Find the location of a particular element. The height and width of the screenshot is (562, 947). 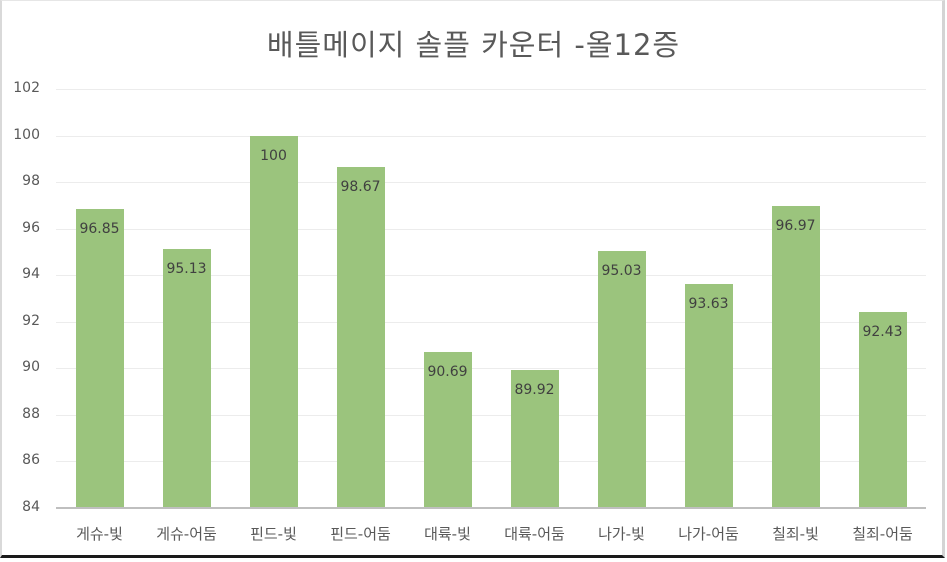

x-tick-label: 대륙-빛 is located at coordinates (447, 534).